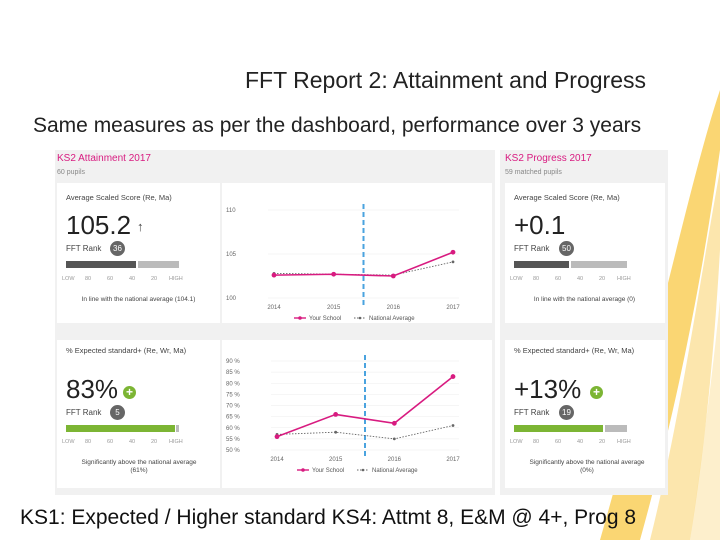 The height and width of the screenshot is (540, 720). Describe the element at coordinates (585, 414) in the screenshot. I see `progress-expected-card` at that location.